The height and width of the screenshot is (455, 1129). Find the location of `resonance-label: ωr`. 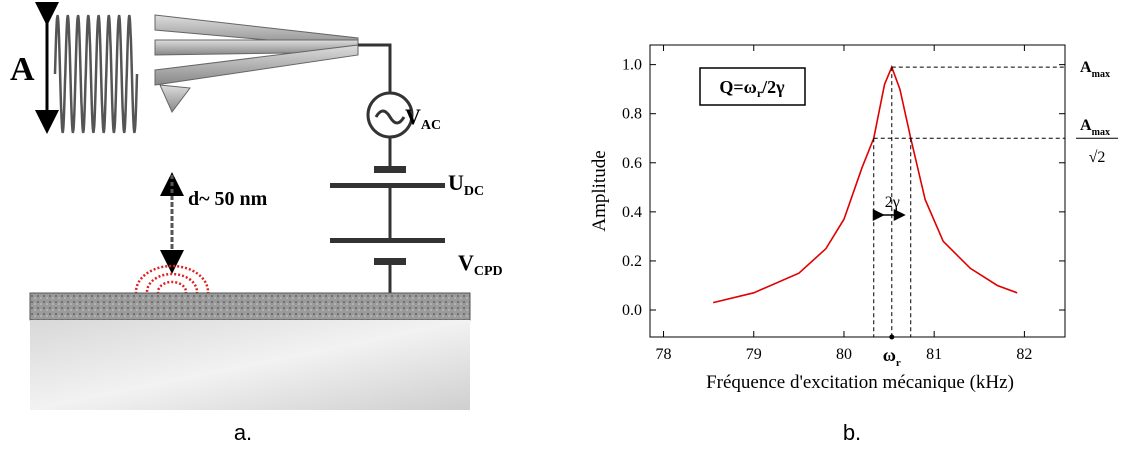

resonance-label: ωr is located at coordinates (892, 357).